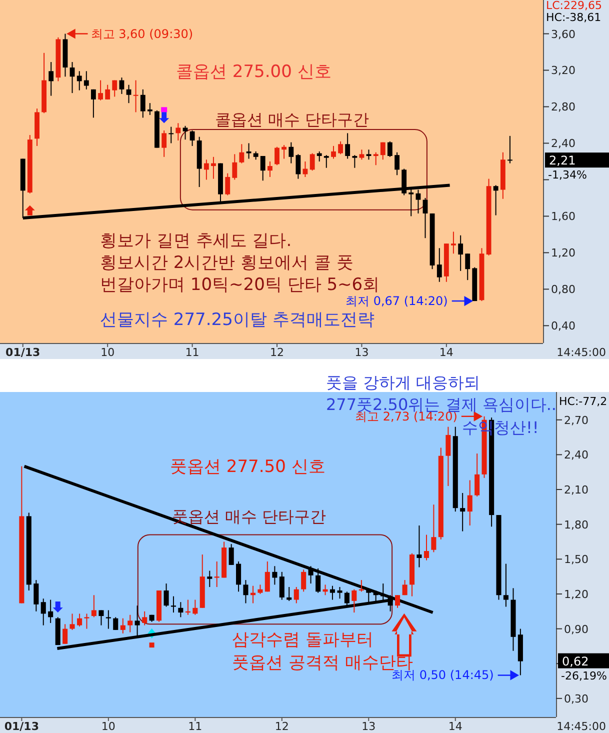 Image resolution: width=609 pixels, height=733 pixels. I want to click on annotation: 콜옵션 275.00 신호, so click(254, 72).